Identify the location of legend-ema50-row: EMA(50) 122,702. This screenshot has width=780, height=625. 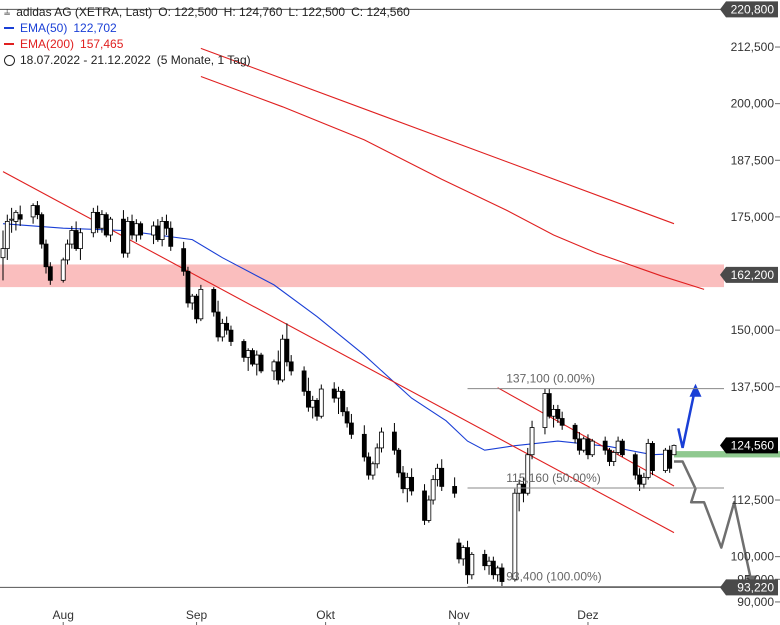
(210, 28).